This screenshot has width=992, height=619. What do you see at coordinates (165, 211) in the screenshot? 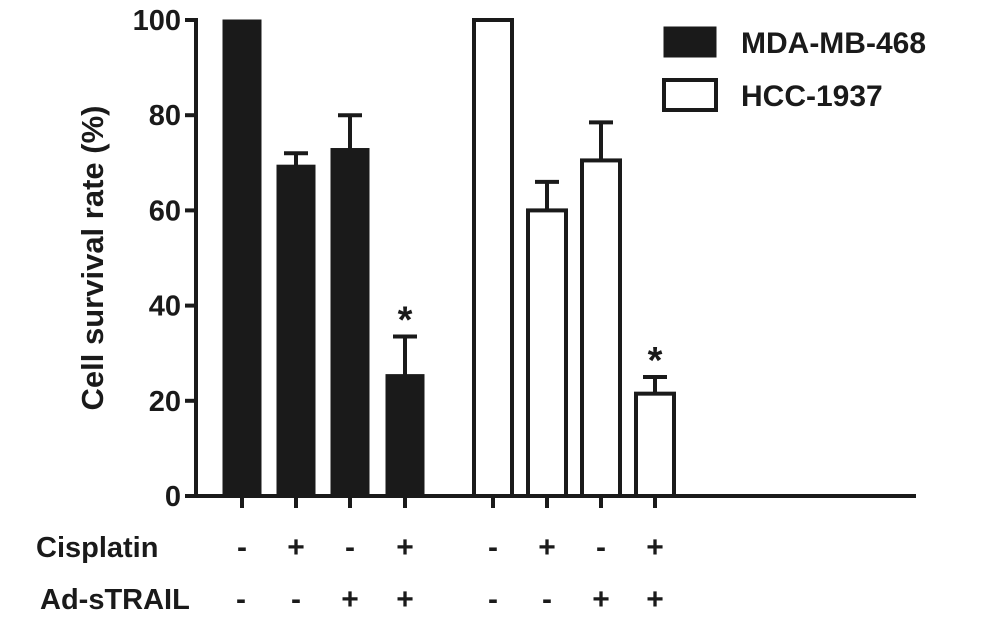
I see `y-tick-label: 60` at bounding box center [165, 211].